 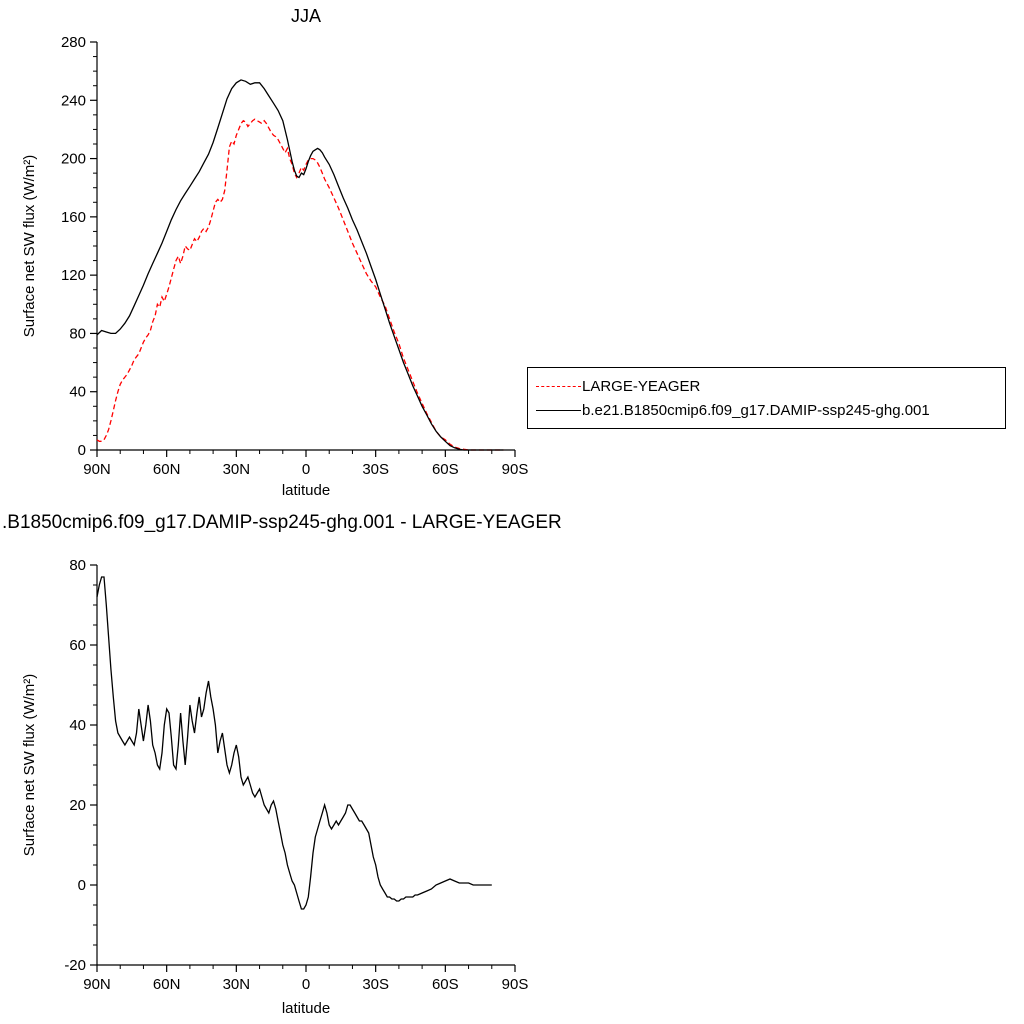 What do you see at coordinates (73, 217) in the screenshot?
I see `y-tick-label: 160` at bounding box center [73, 217].